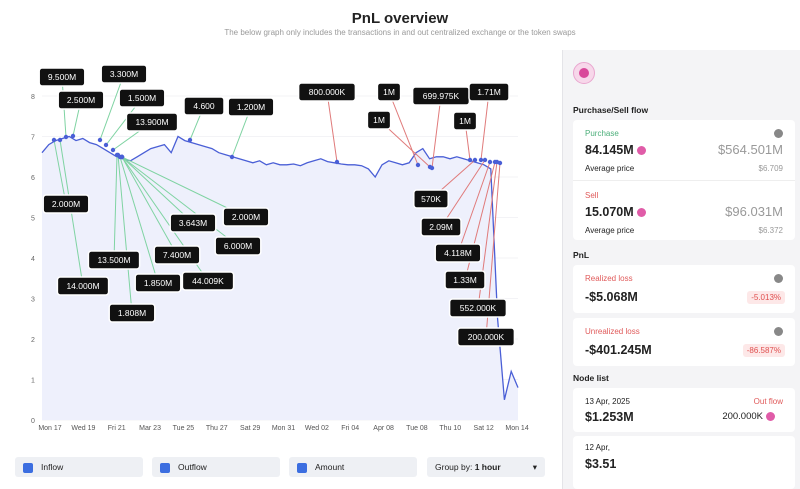  What do you see at coordinates (82, 286) in the screenshot?
I see `annotation-label: 14.000M` at bounding box center [82, 286].